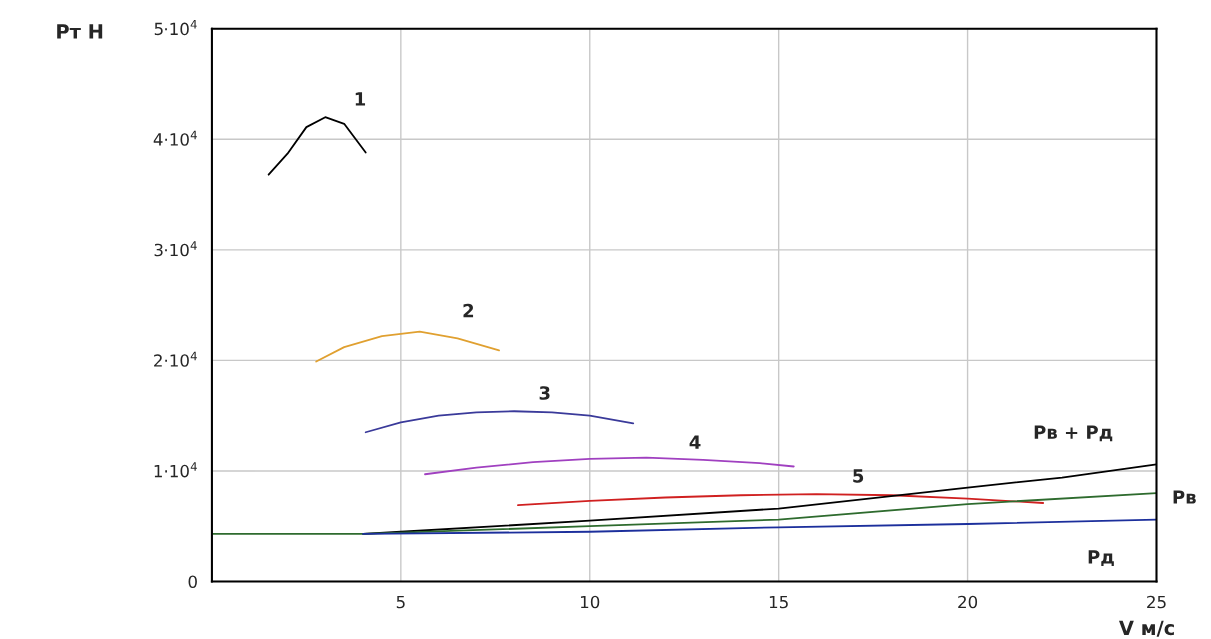 This screenshot has width=1211, height=639. What do you see at coordinates (544, 393) in the screenshot?
I see `series-label: 3` at bounding box center [544, 393].